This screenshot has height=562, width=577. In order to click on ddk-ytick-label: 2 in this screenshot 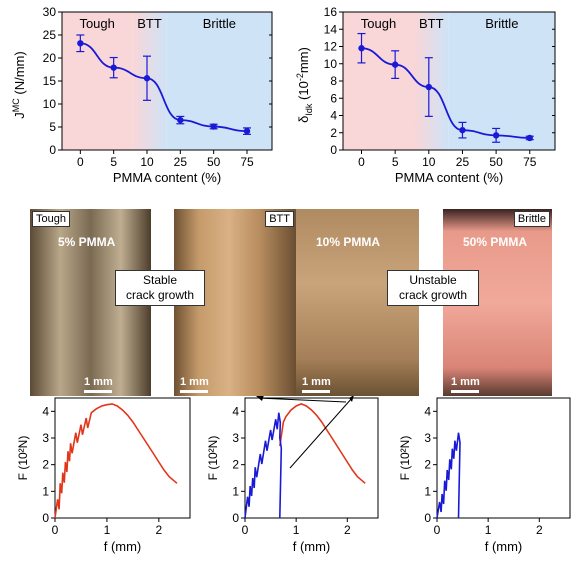, I will do `click(333, 133)`.